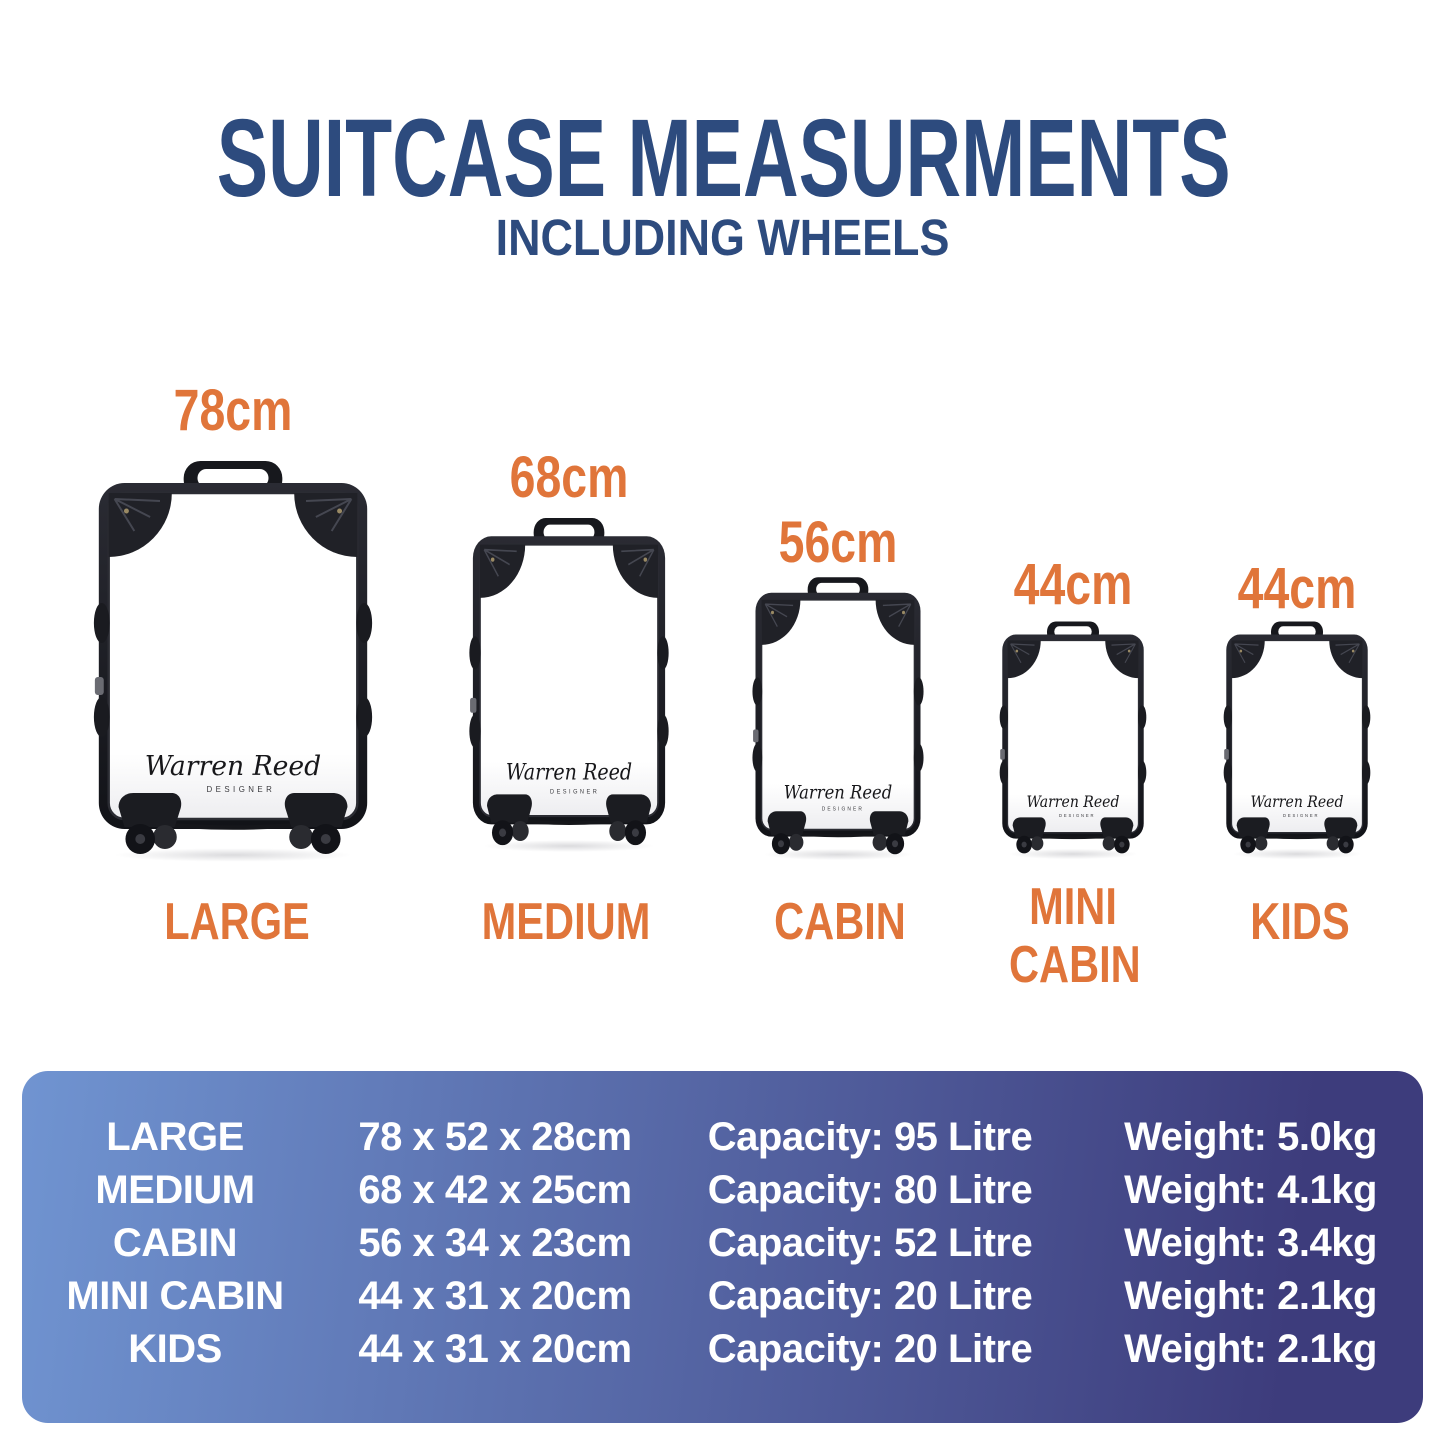 The height and width of the screenshot is (1445, 1445). What do you see at coordinates (870, 1190) in the screenshot?
I see `cell-capacity: Capacity: 80 Litre` at bounding box center [870, 1190].